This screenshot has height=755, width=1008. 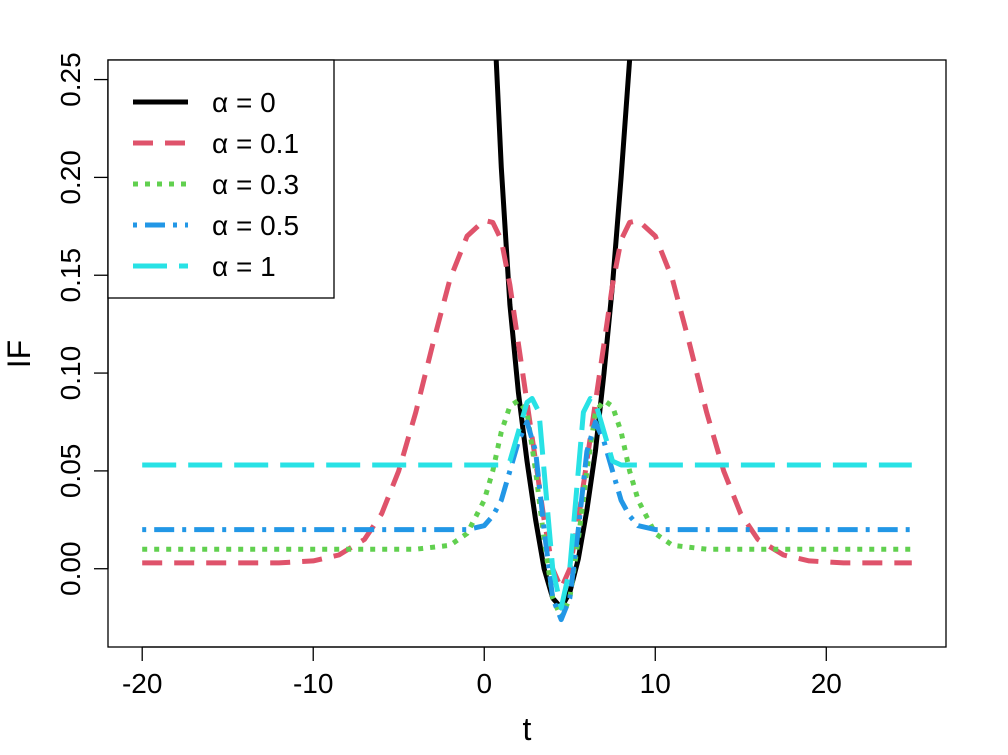 What do you see at coordinates (655, 683) in the screenshot?
I see `x-tick-label: 10` at bounding box center [655, 683].